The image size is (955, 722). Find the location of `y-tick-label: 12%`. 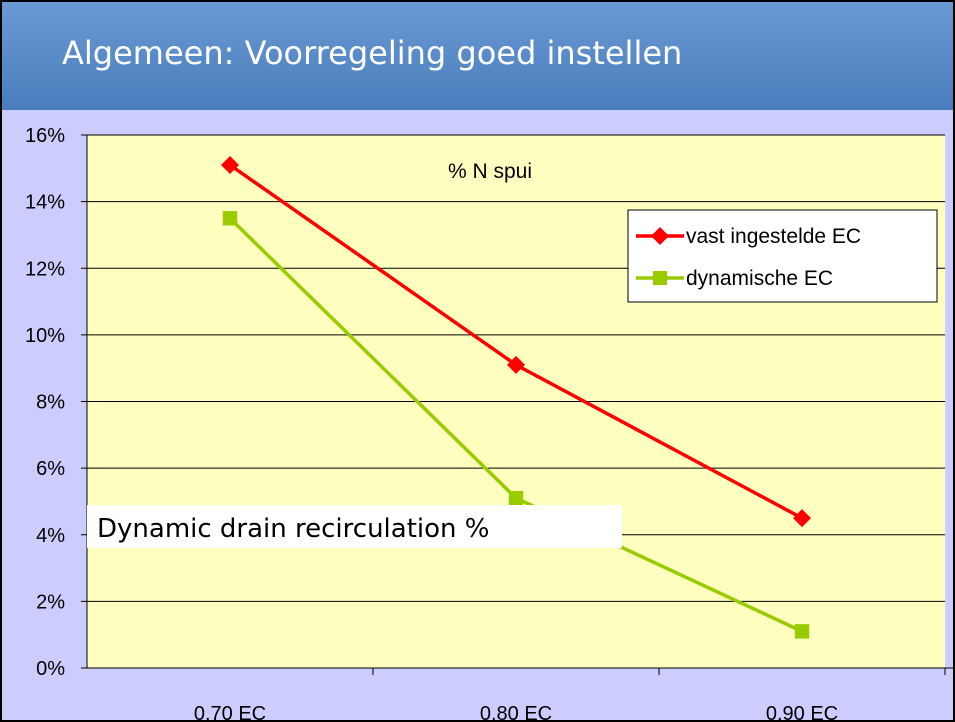

y-tick-label: 12% is located at coordinates (45, 269).